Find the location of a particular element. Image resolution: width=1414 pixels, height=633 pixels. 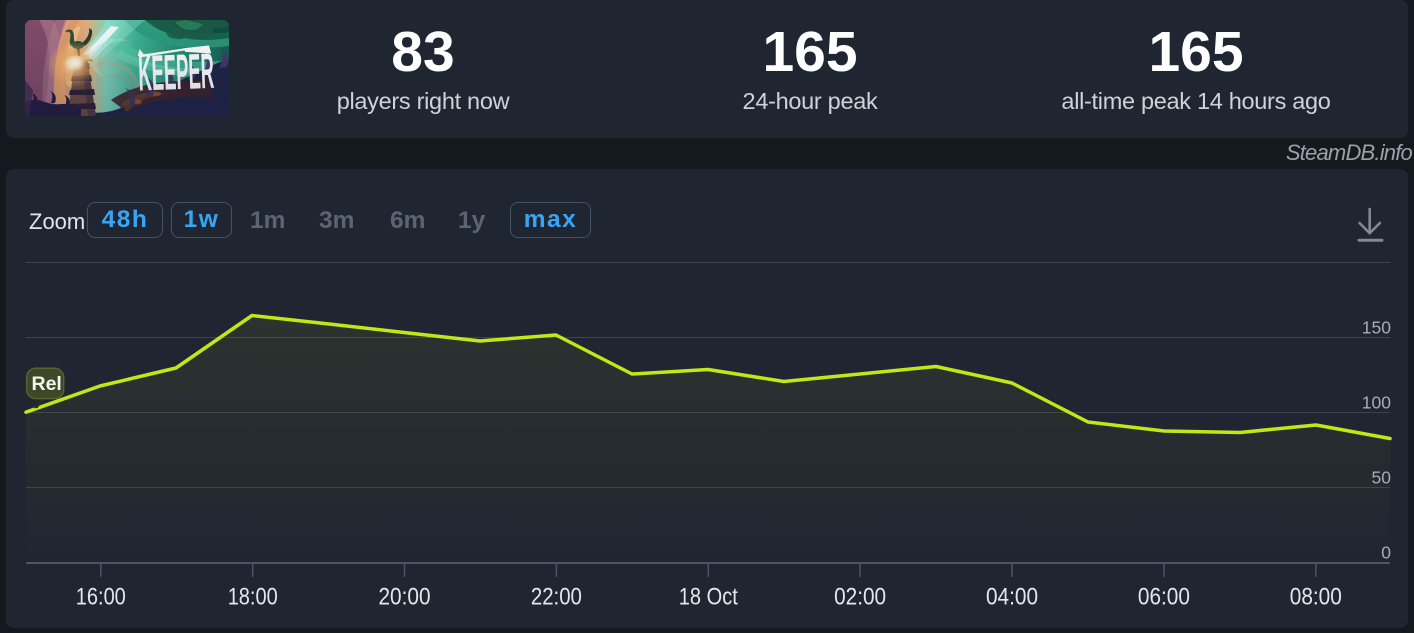

svg-text: 100 is located at coordinates (1376, 403).